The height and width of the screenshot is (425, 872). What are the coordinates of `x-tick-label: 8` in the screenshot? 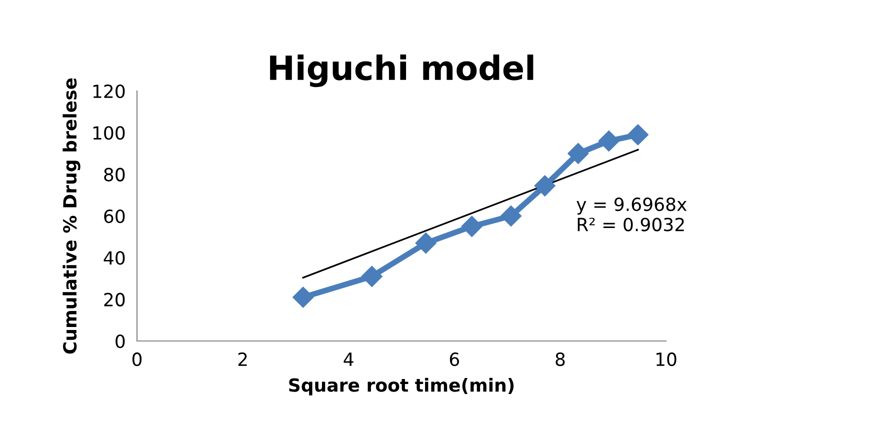 It's located at (560, 359).